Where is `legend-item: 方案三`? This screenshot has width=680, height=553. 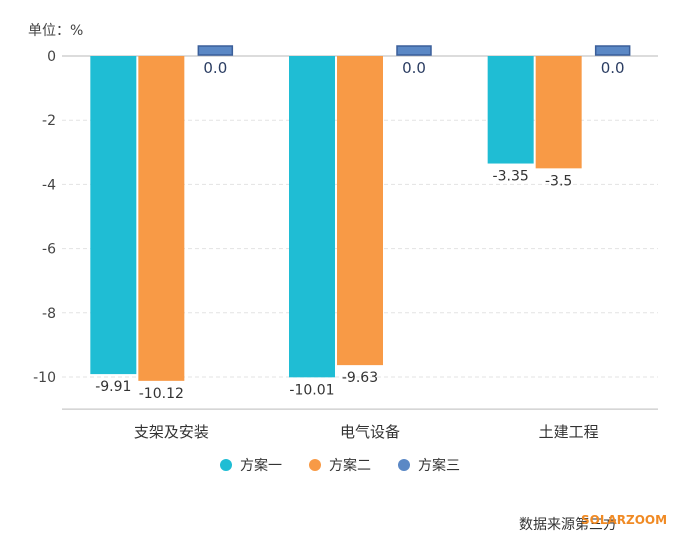
legend-item: 方案三 is located at coordinates (429, 465).